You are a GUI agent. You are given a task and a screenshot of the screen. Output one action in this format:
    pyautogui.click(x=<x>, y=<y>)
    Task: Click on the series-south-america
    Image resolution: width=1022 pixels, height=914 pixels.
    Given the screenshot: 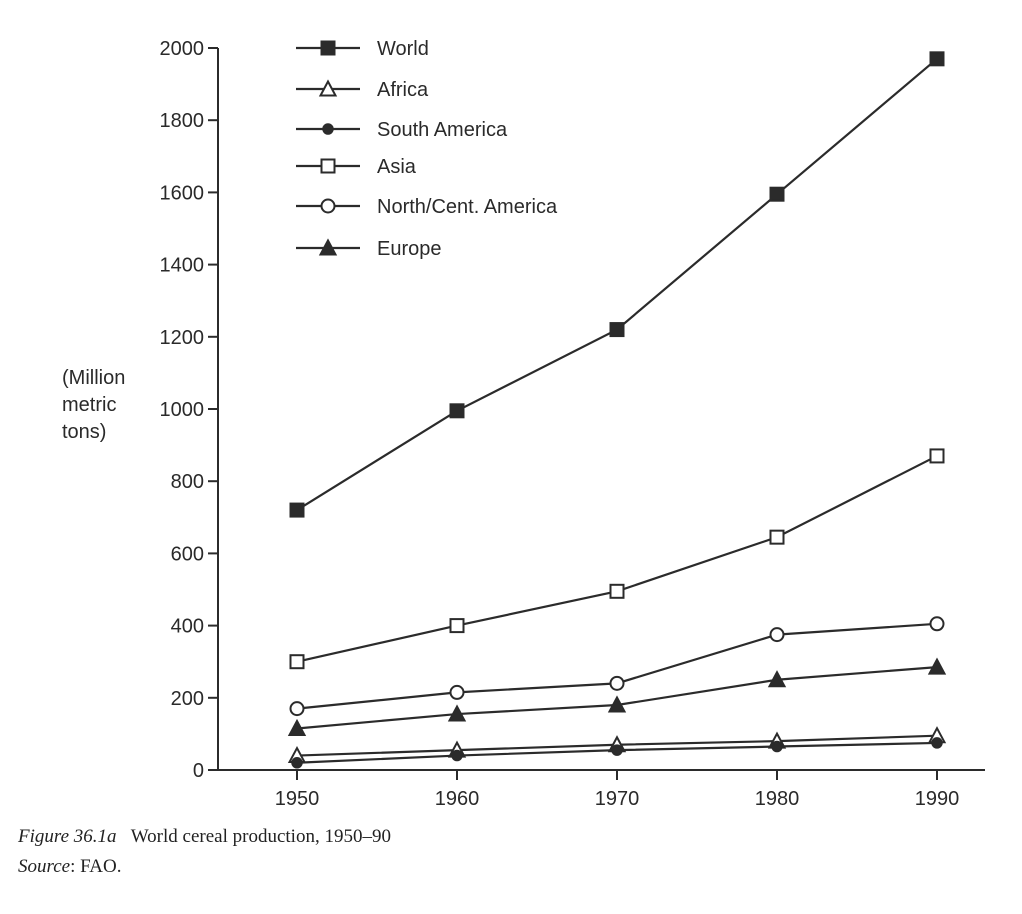 What is the action you would take?
    pyautogui.click(x=617, y=753)
    